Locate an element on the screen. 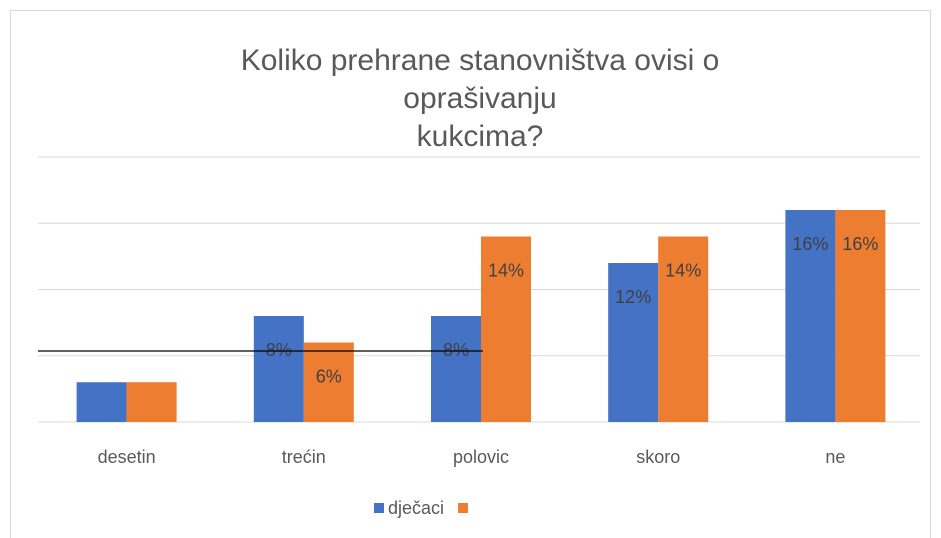  chart-title: Koliko prehrane stanovništva ovisi o is located at coordinates (480, 60).